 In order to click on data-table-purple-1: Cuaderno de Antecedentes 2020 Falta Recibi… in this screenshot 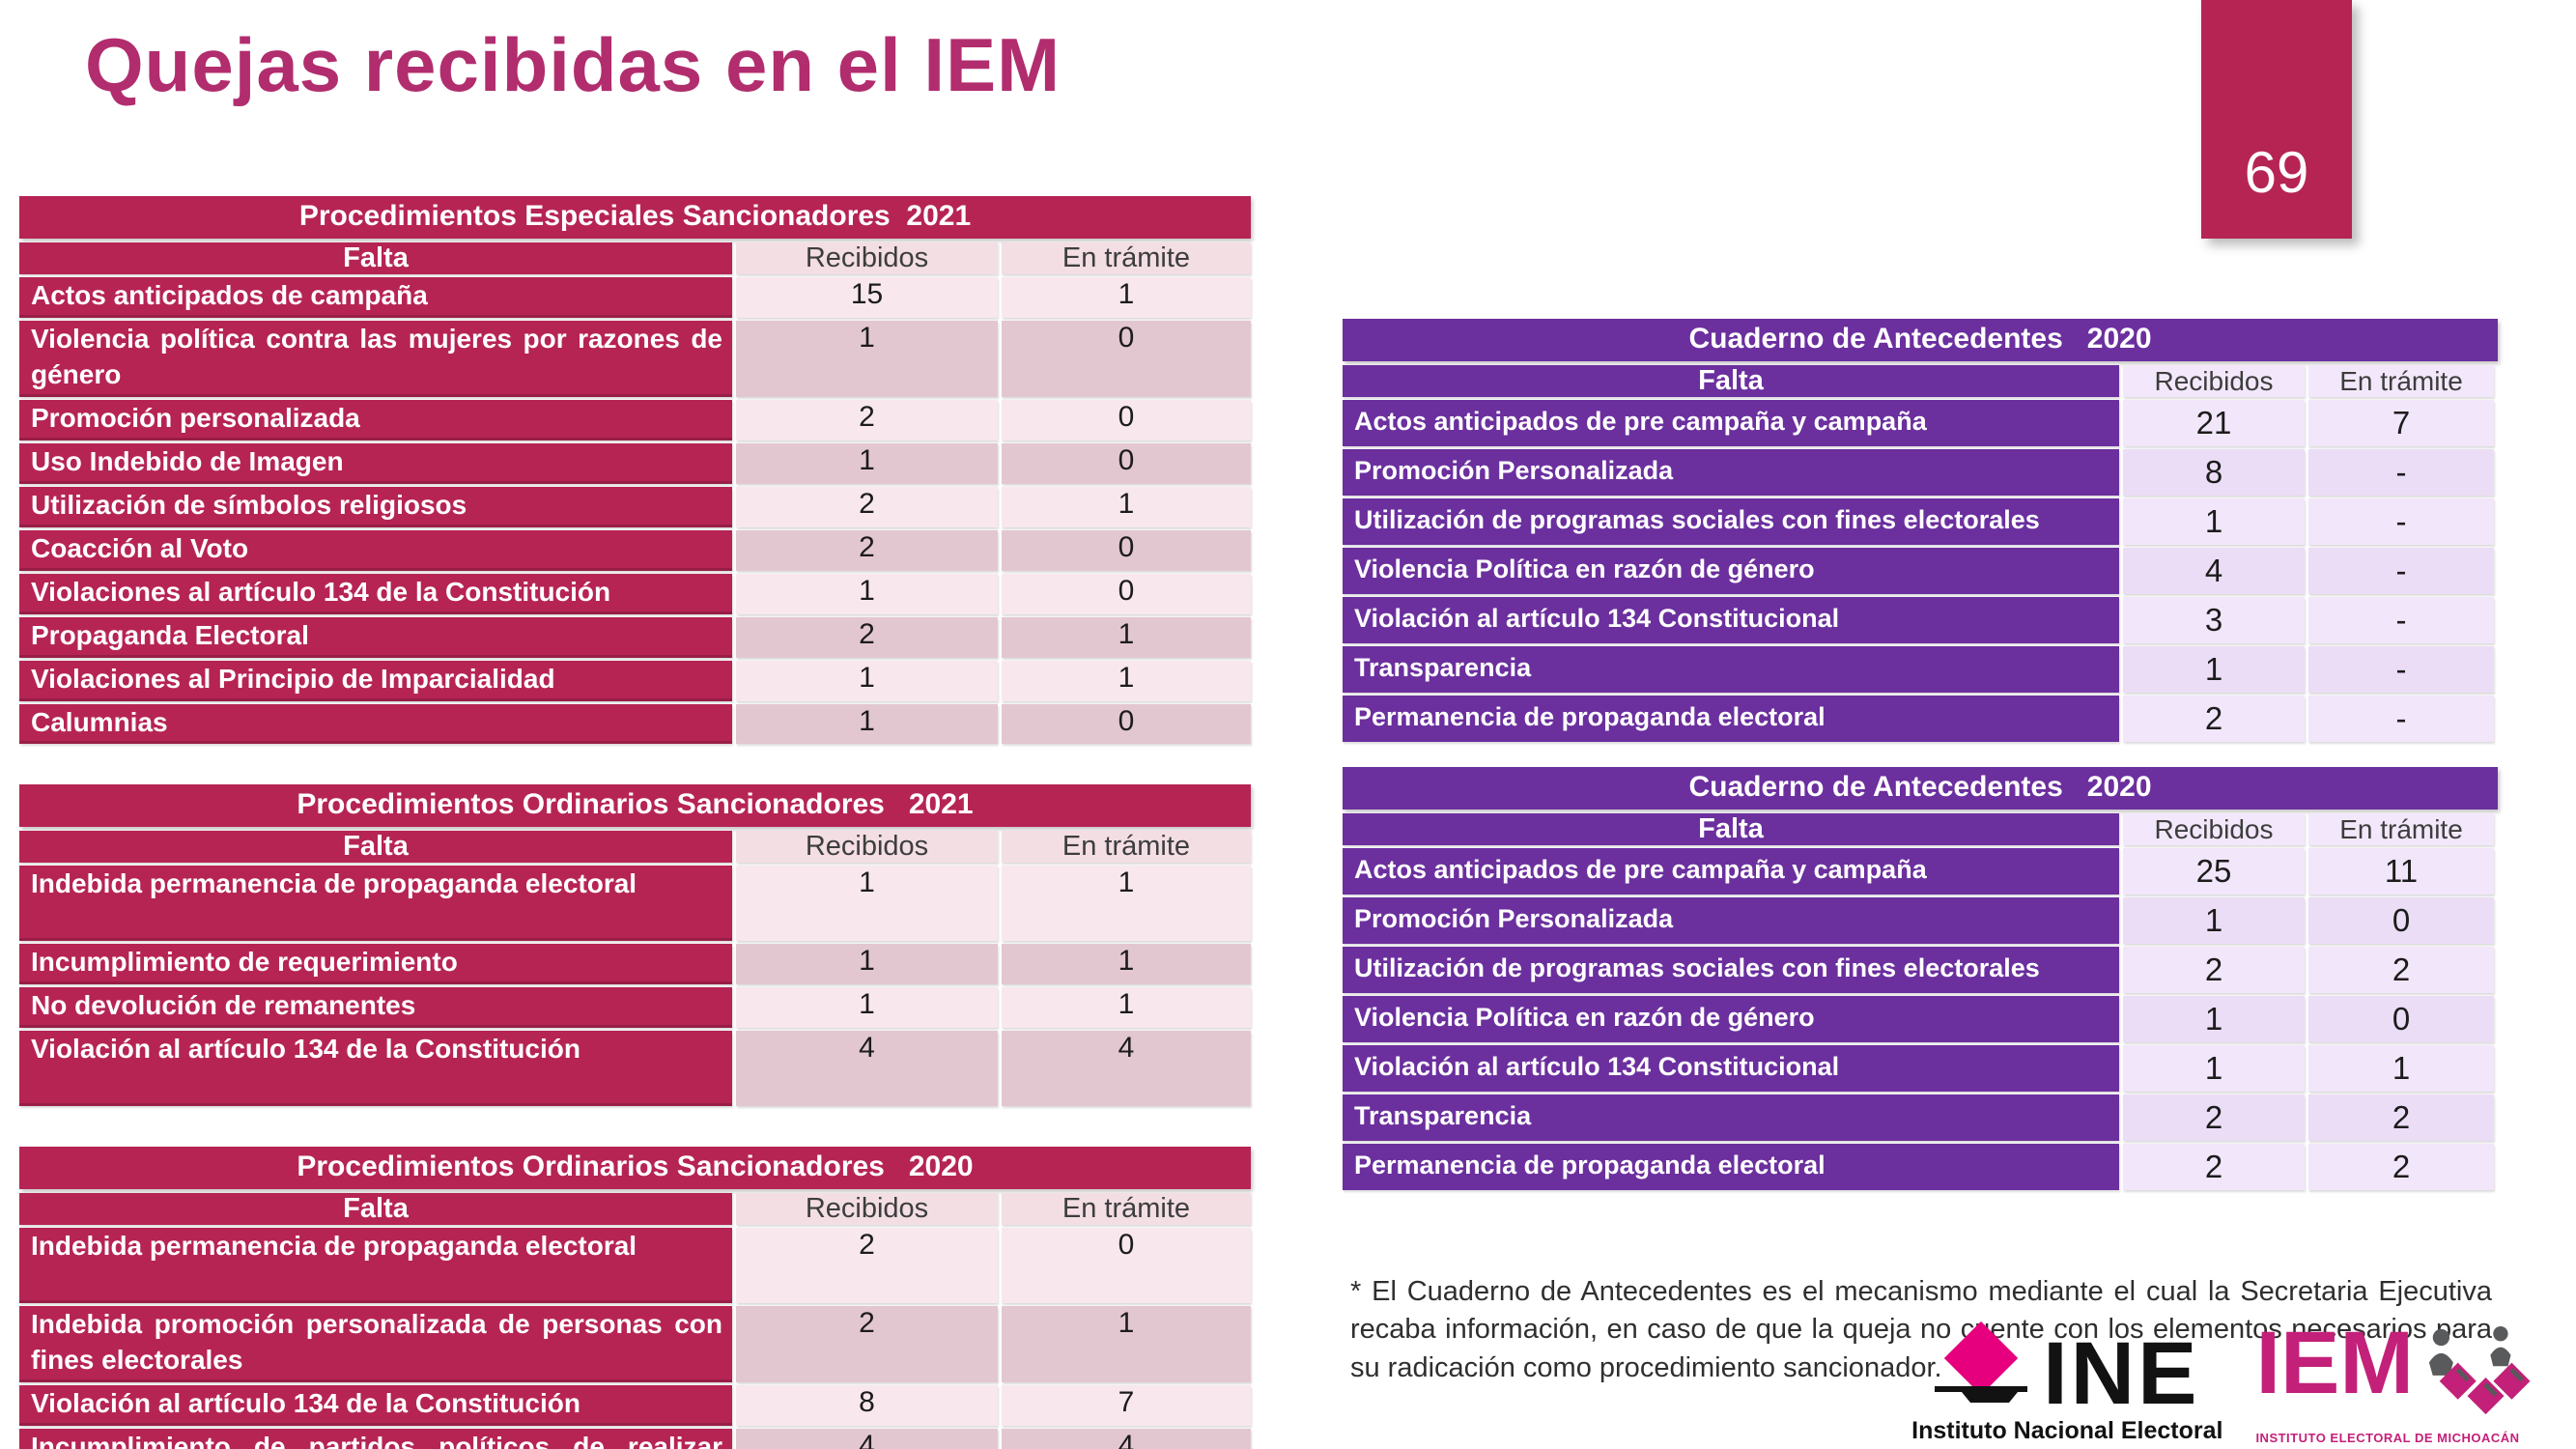, I will do `click(1920, 530)`.